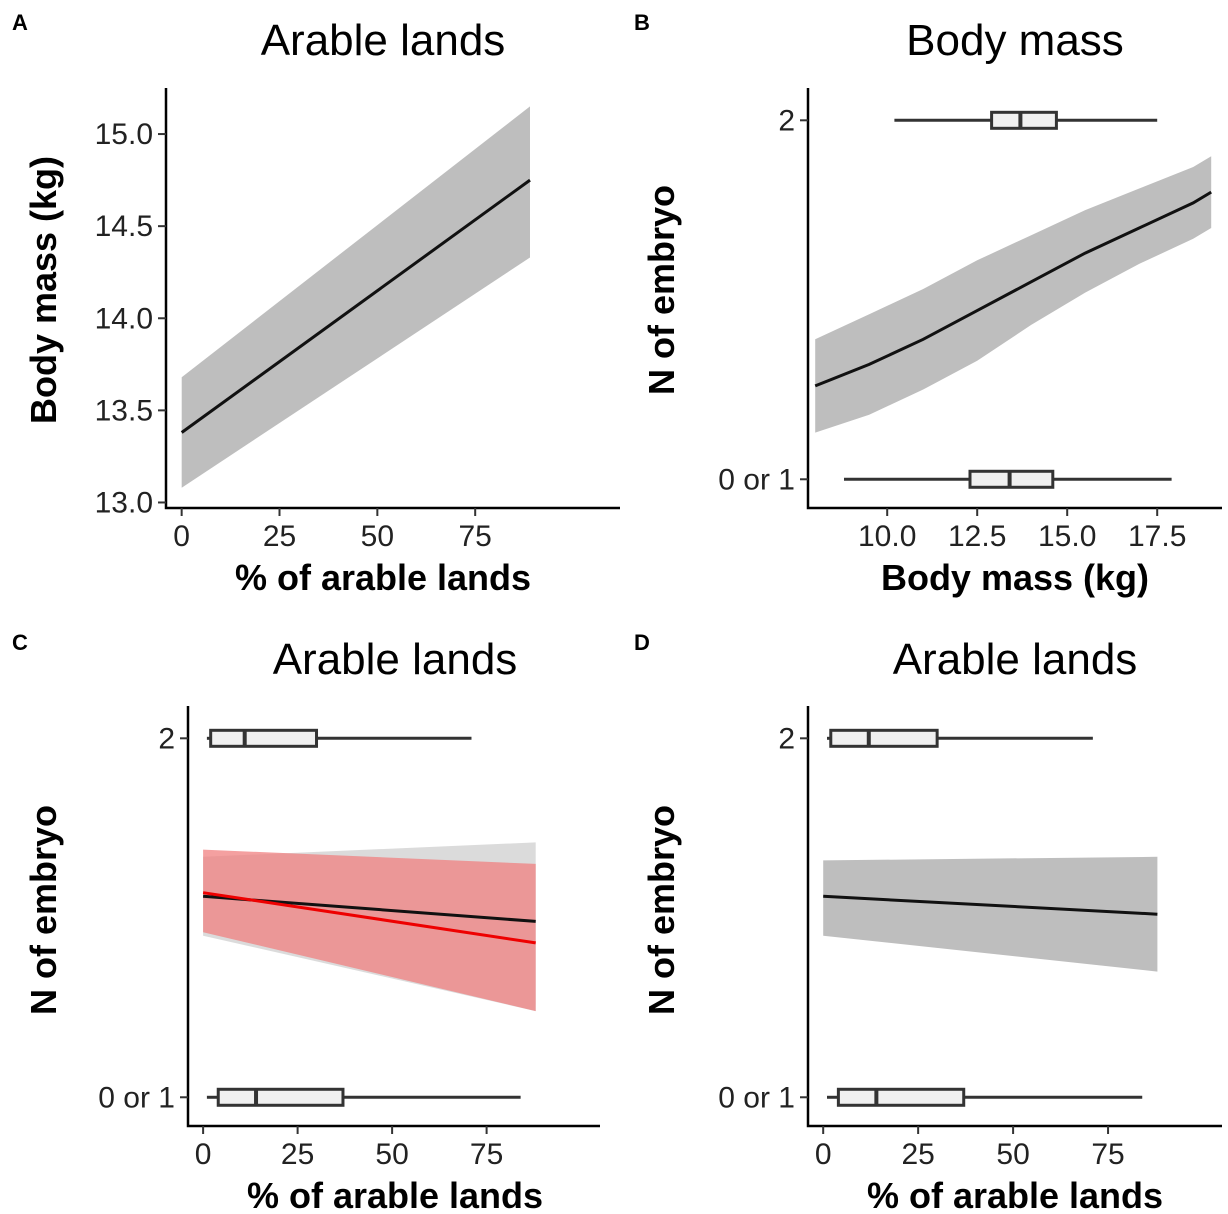 The image size is (1228, 1214). What do you see at coordinates (887, 536) in the screenshot?
I see `x-tick-label: 10.0` at bounding box center [887, 536].